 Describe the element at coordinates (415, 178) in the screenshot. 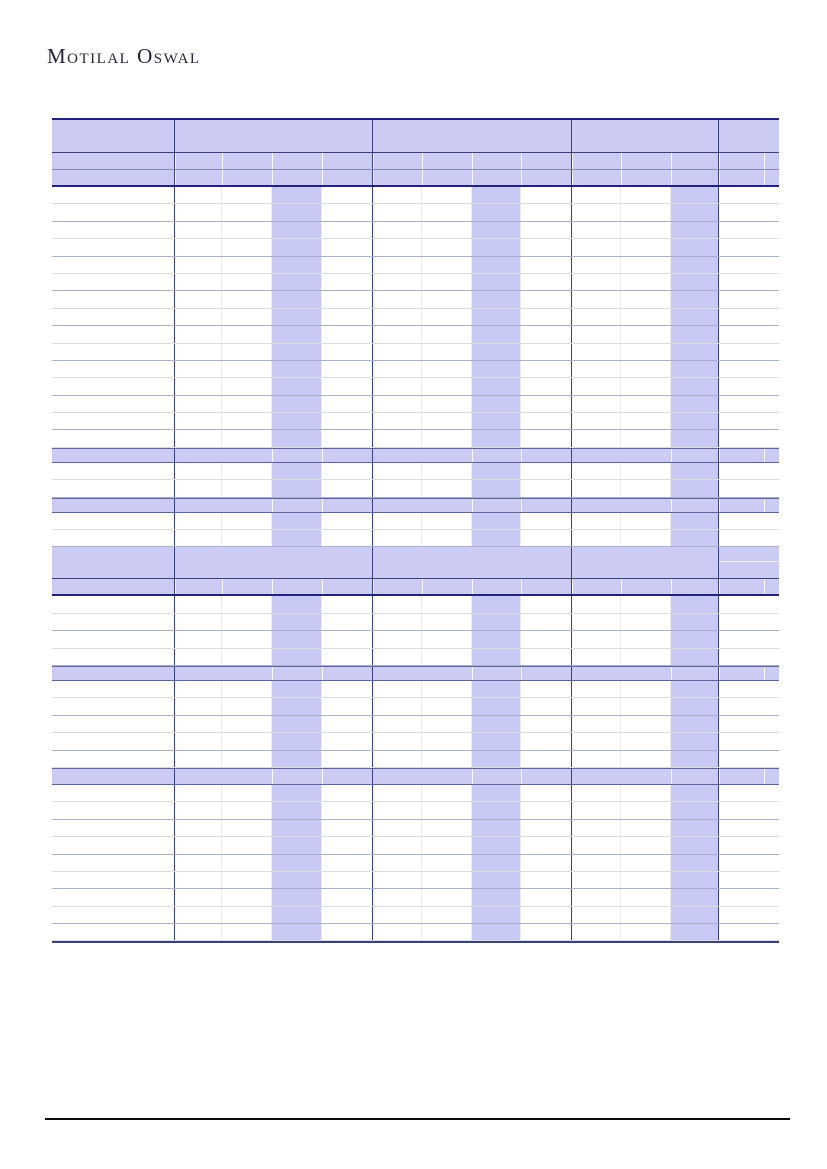

I see `table-subheader-row` at that location.